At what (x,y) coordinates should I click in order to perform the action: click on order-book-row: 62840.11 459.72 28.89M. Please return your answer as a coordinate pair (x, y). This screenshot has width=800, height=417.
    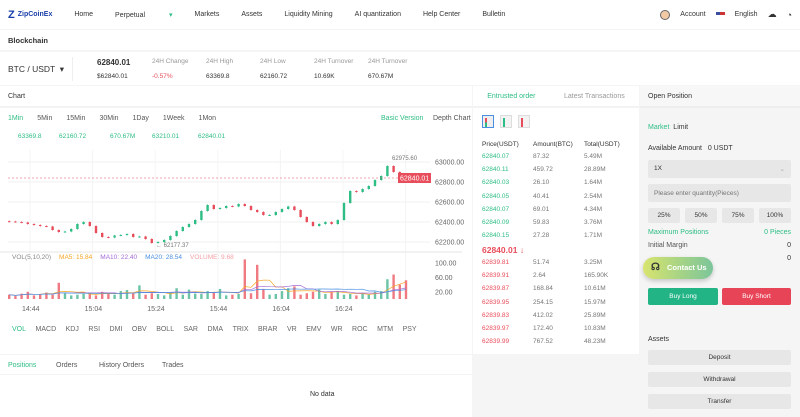
    Looking at the image, I should click on (557, 169).